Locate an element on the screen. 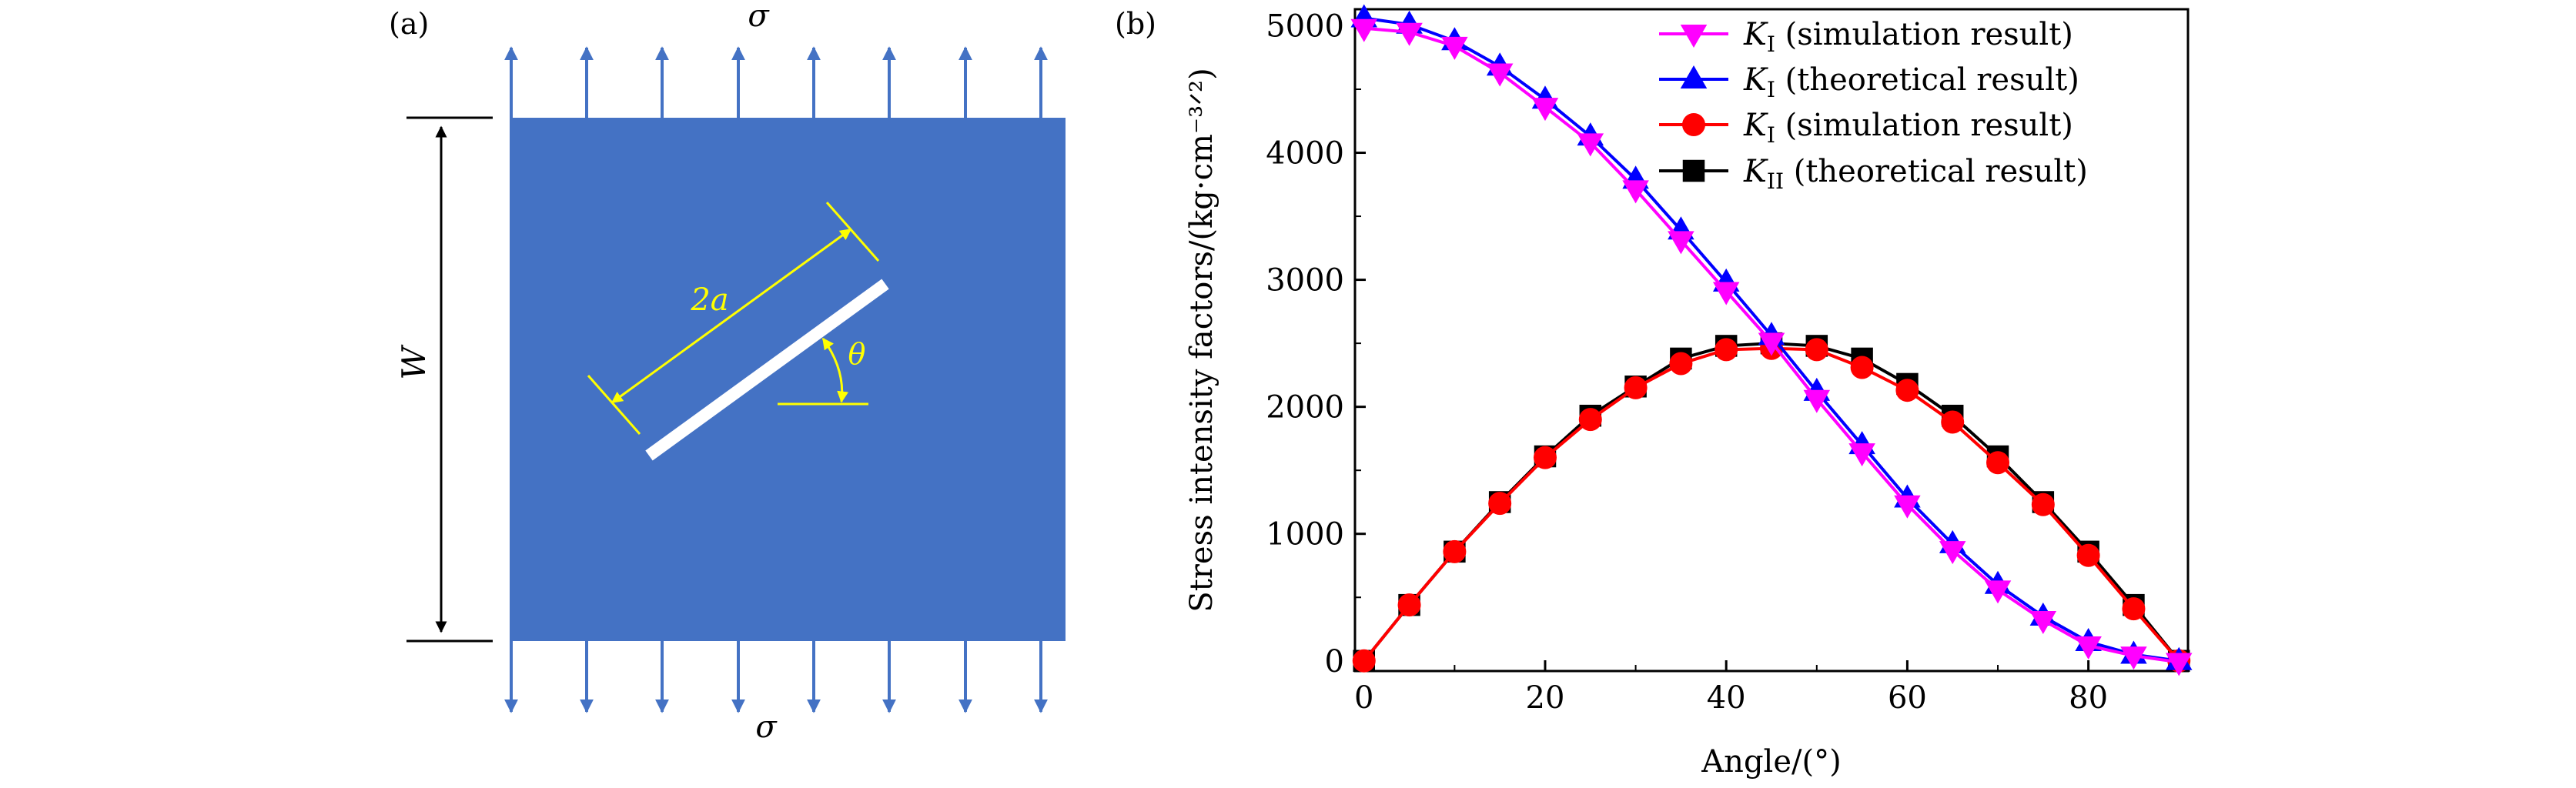 The image size is (2576, 788). y-tick-label: 4000 is located at coordinates (1305, 154).